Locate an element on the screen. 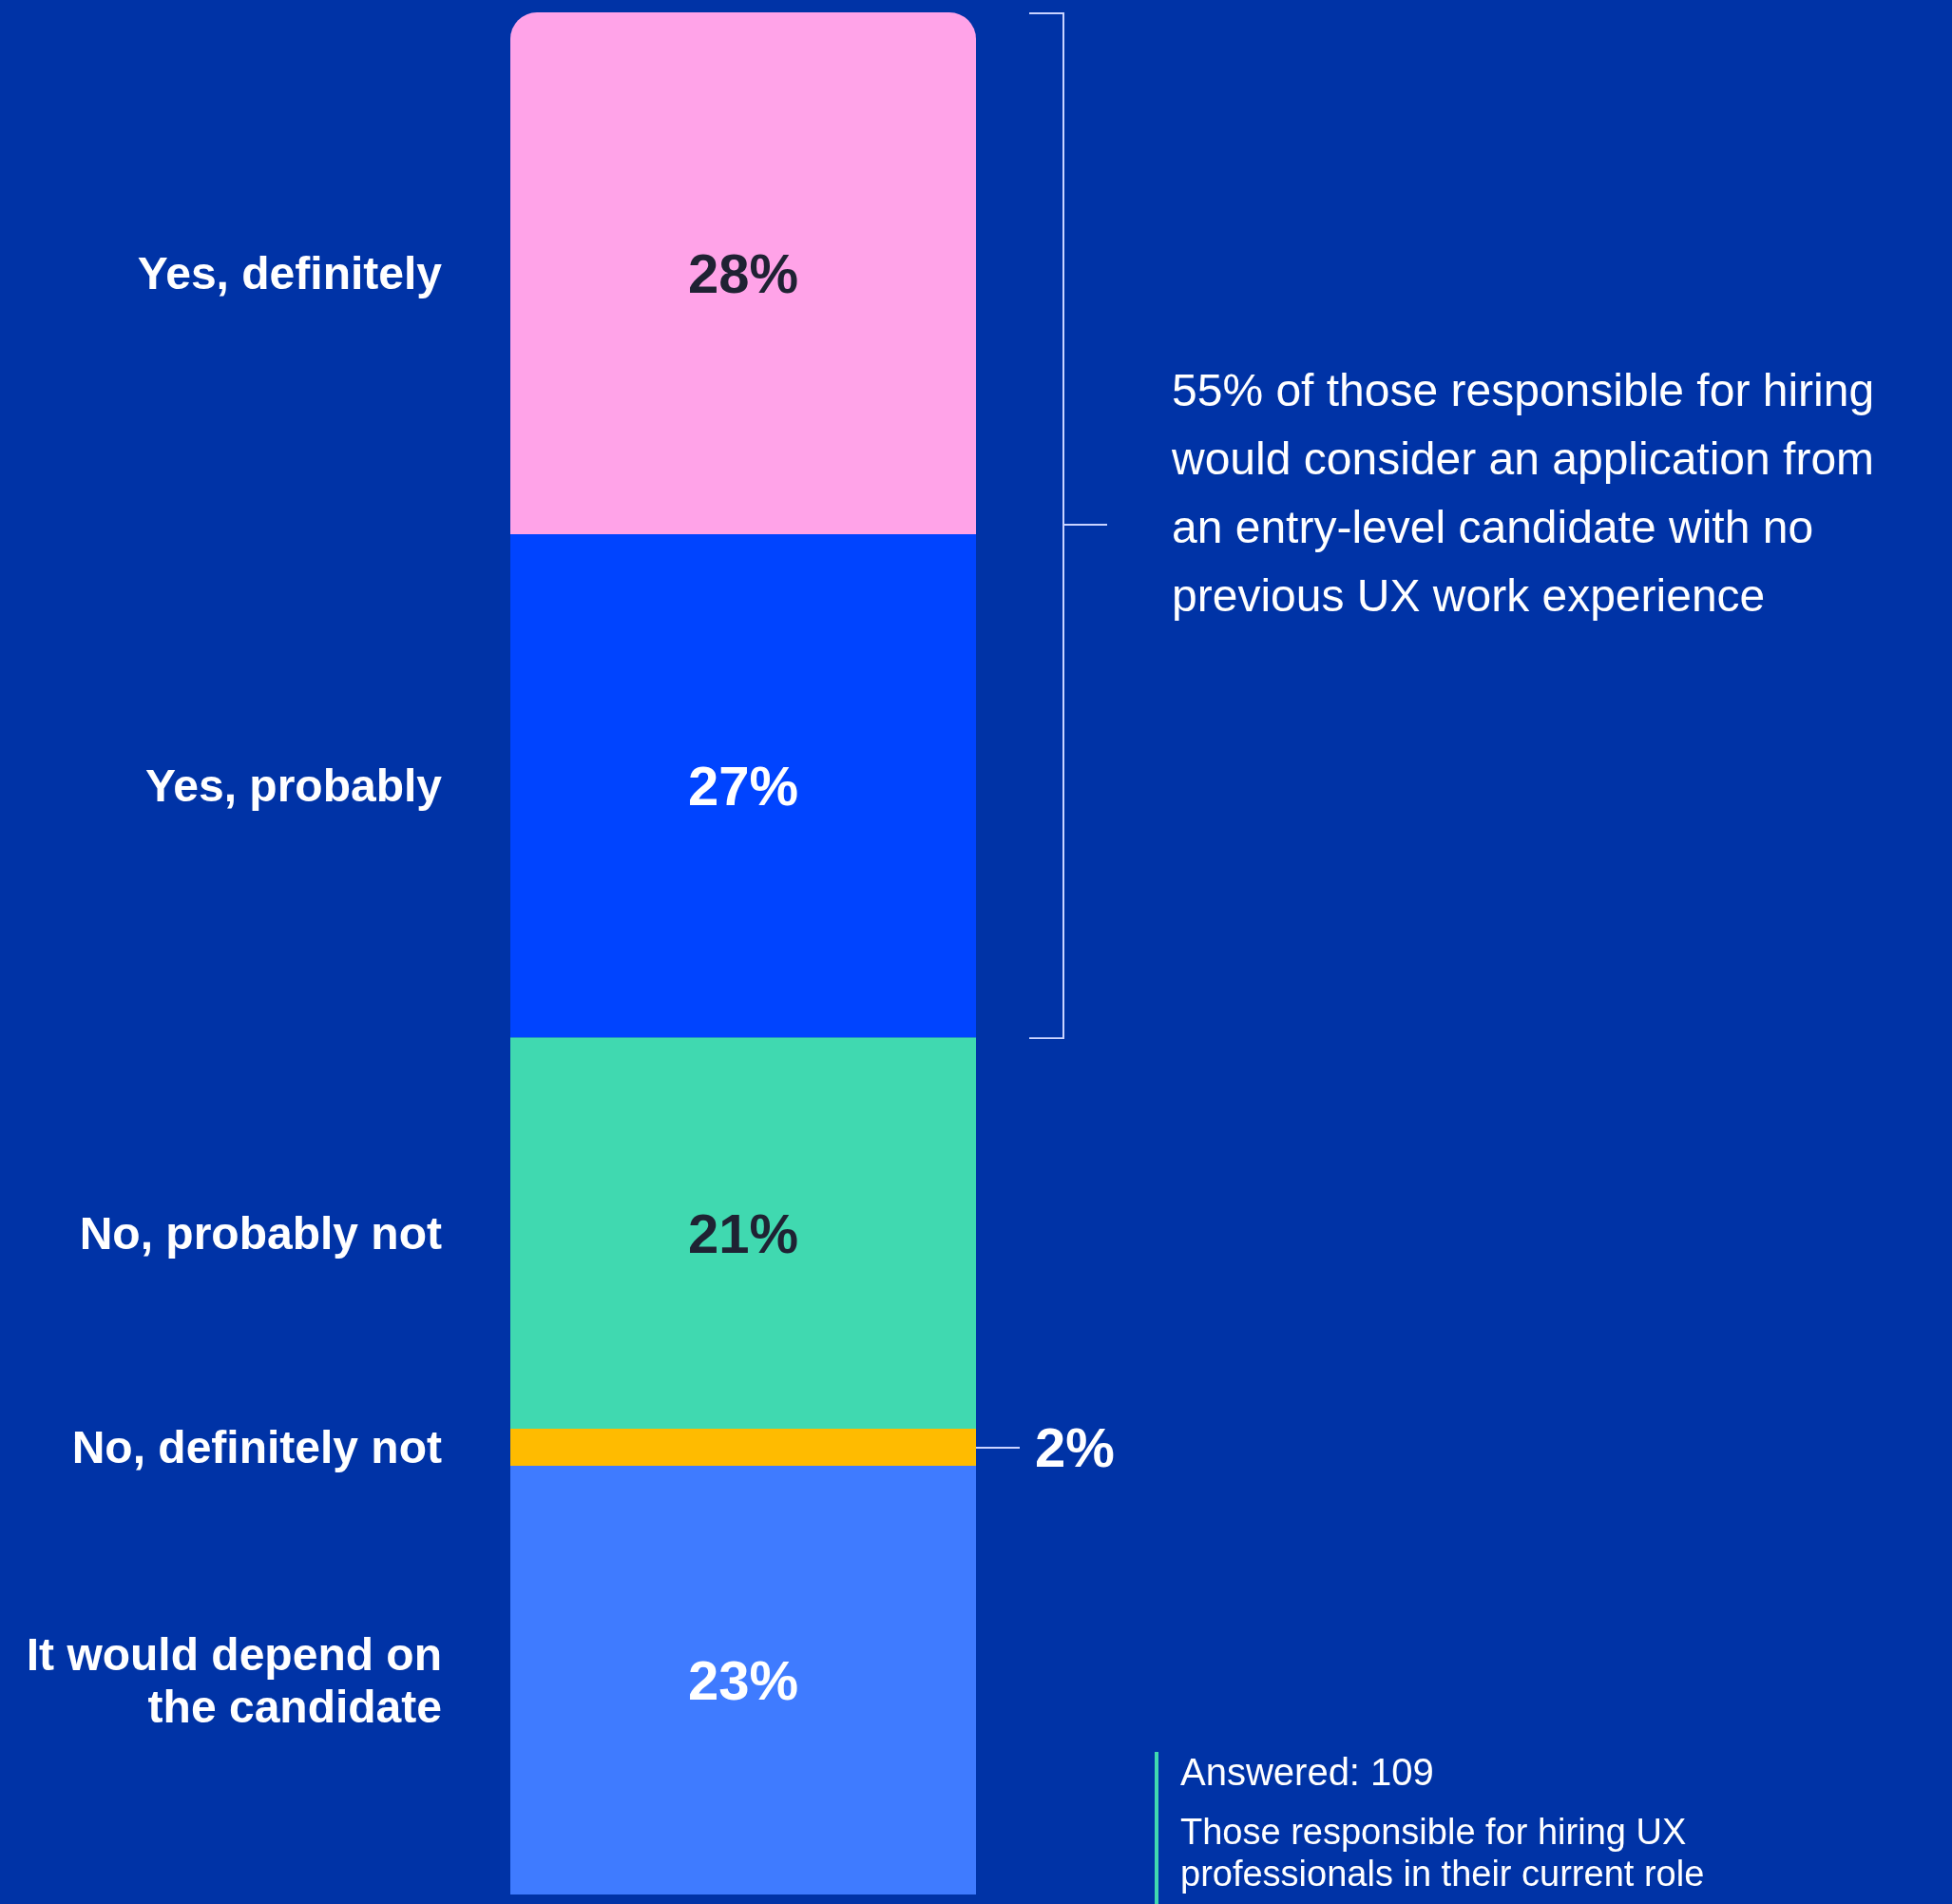  text: Those responsible for hiring UX professionals in their current role is located at coordinates (1443, 1854).